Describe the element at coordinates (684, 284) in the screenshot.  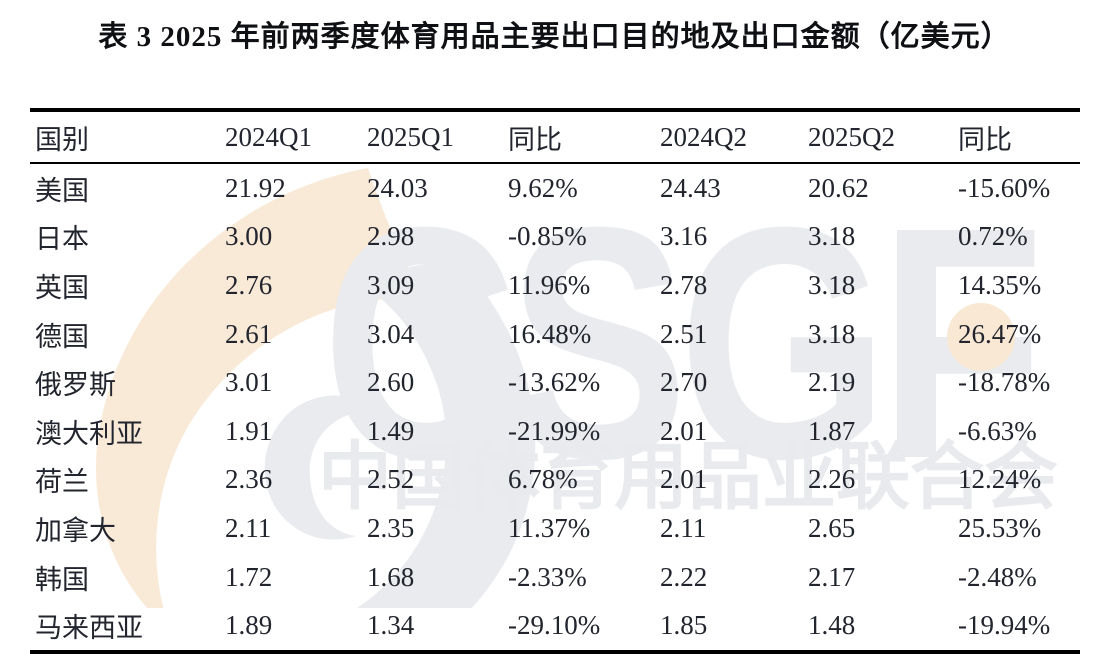
I see `table-cell: 2.78` at that location.